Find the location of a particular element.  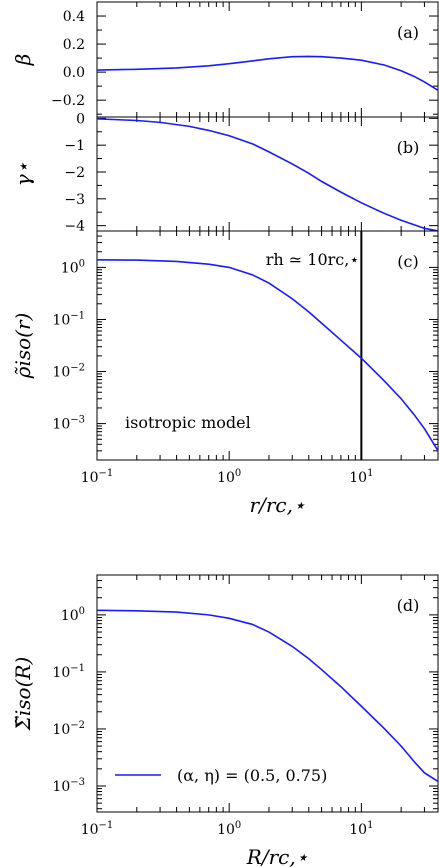

x-axis-label: R/rc,⋆ is located at coordinates (277, 856).